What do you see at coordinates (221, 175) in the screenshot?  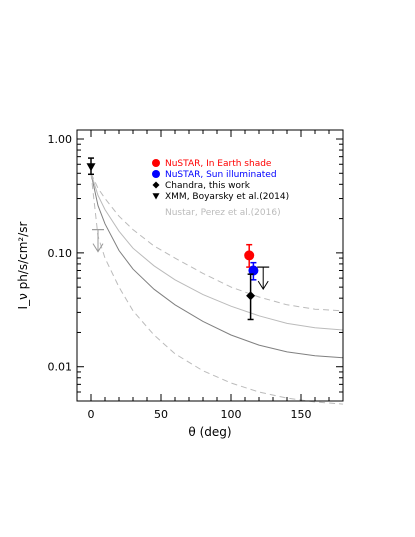 I see `legend-label: NuSTAR, Sun illuminated` at bounding box center [221, 175].